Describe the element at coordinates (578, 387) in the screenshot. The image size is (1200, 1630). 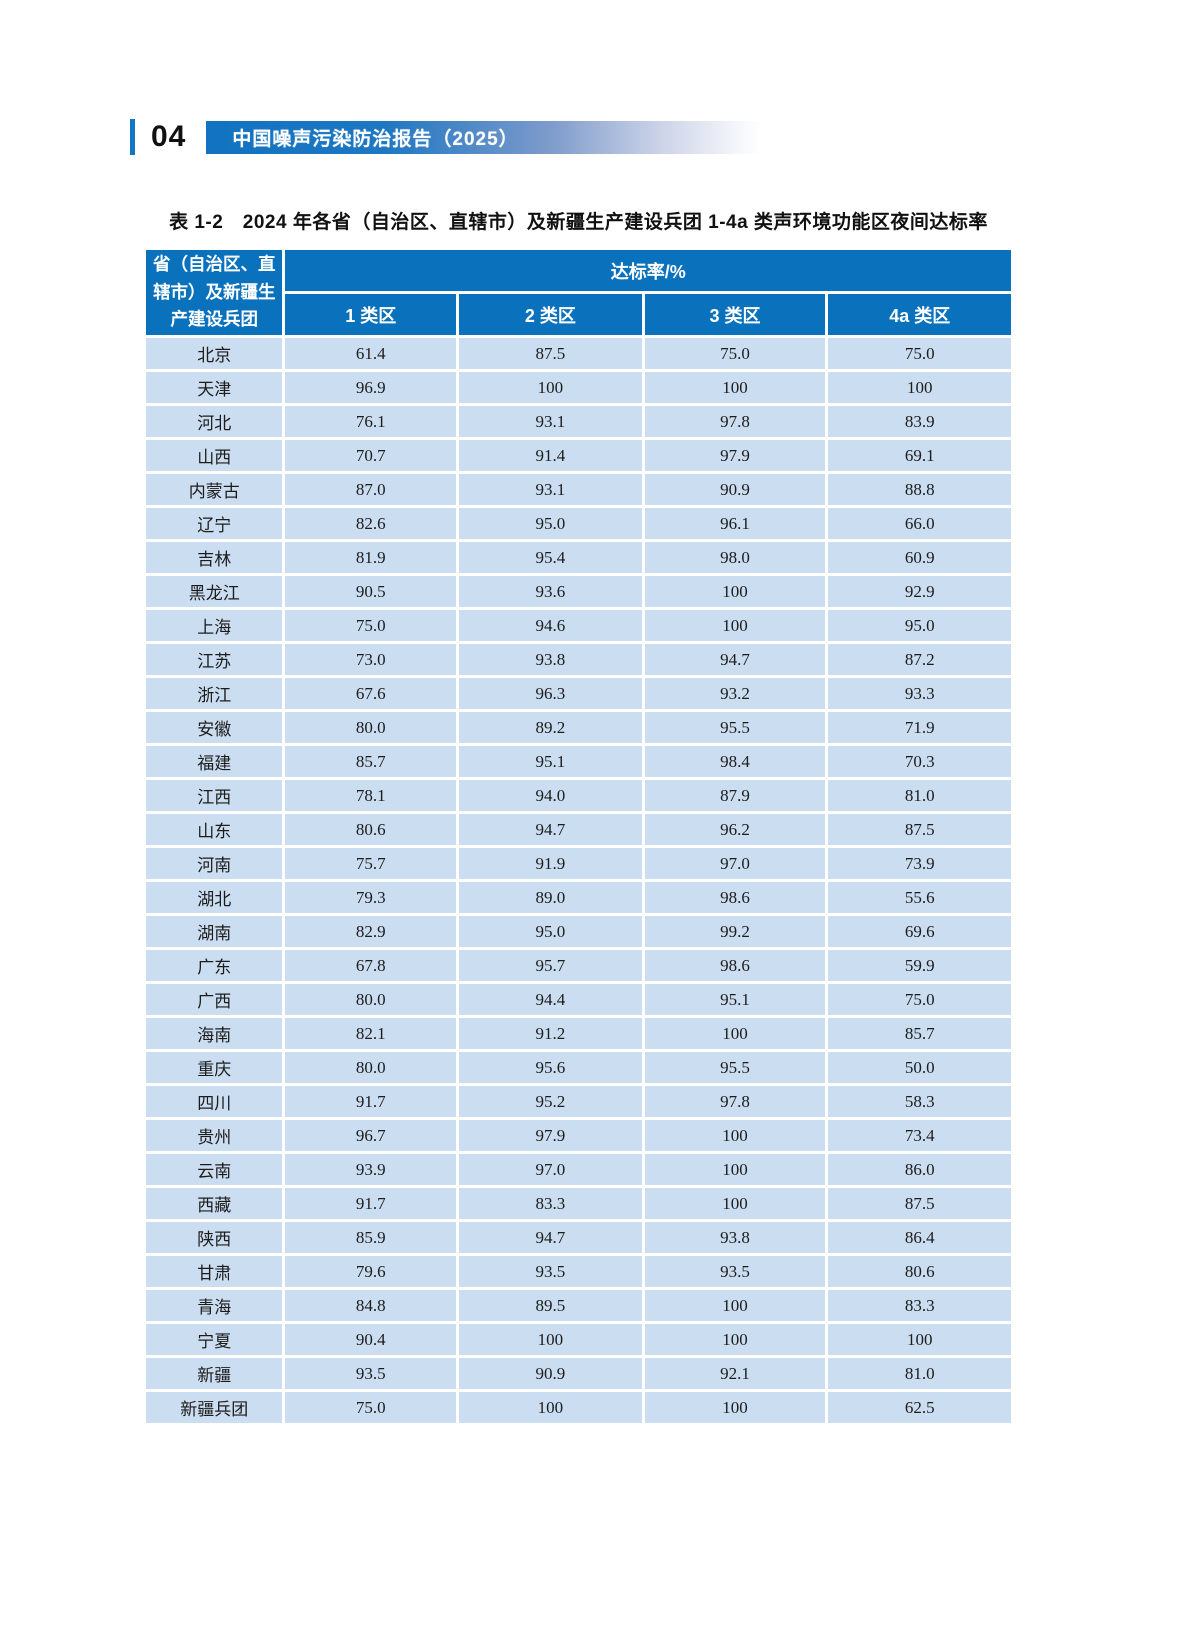
I see `table-row: 天津 96.9 100 100 100` at that location.